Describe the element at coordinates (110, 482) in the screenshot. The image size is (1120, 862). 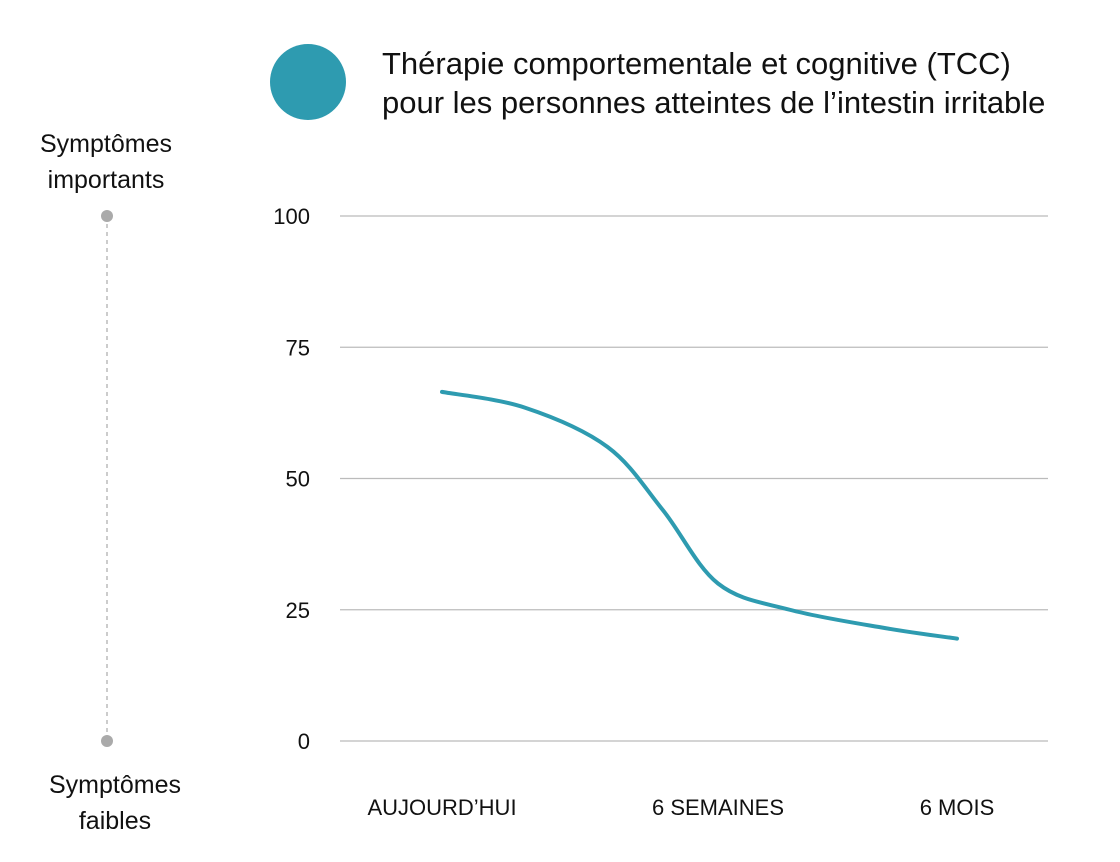
I see `side-axis: Symptômes importants Symptômes faibles` at that location.